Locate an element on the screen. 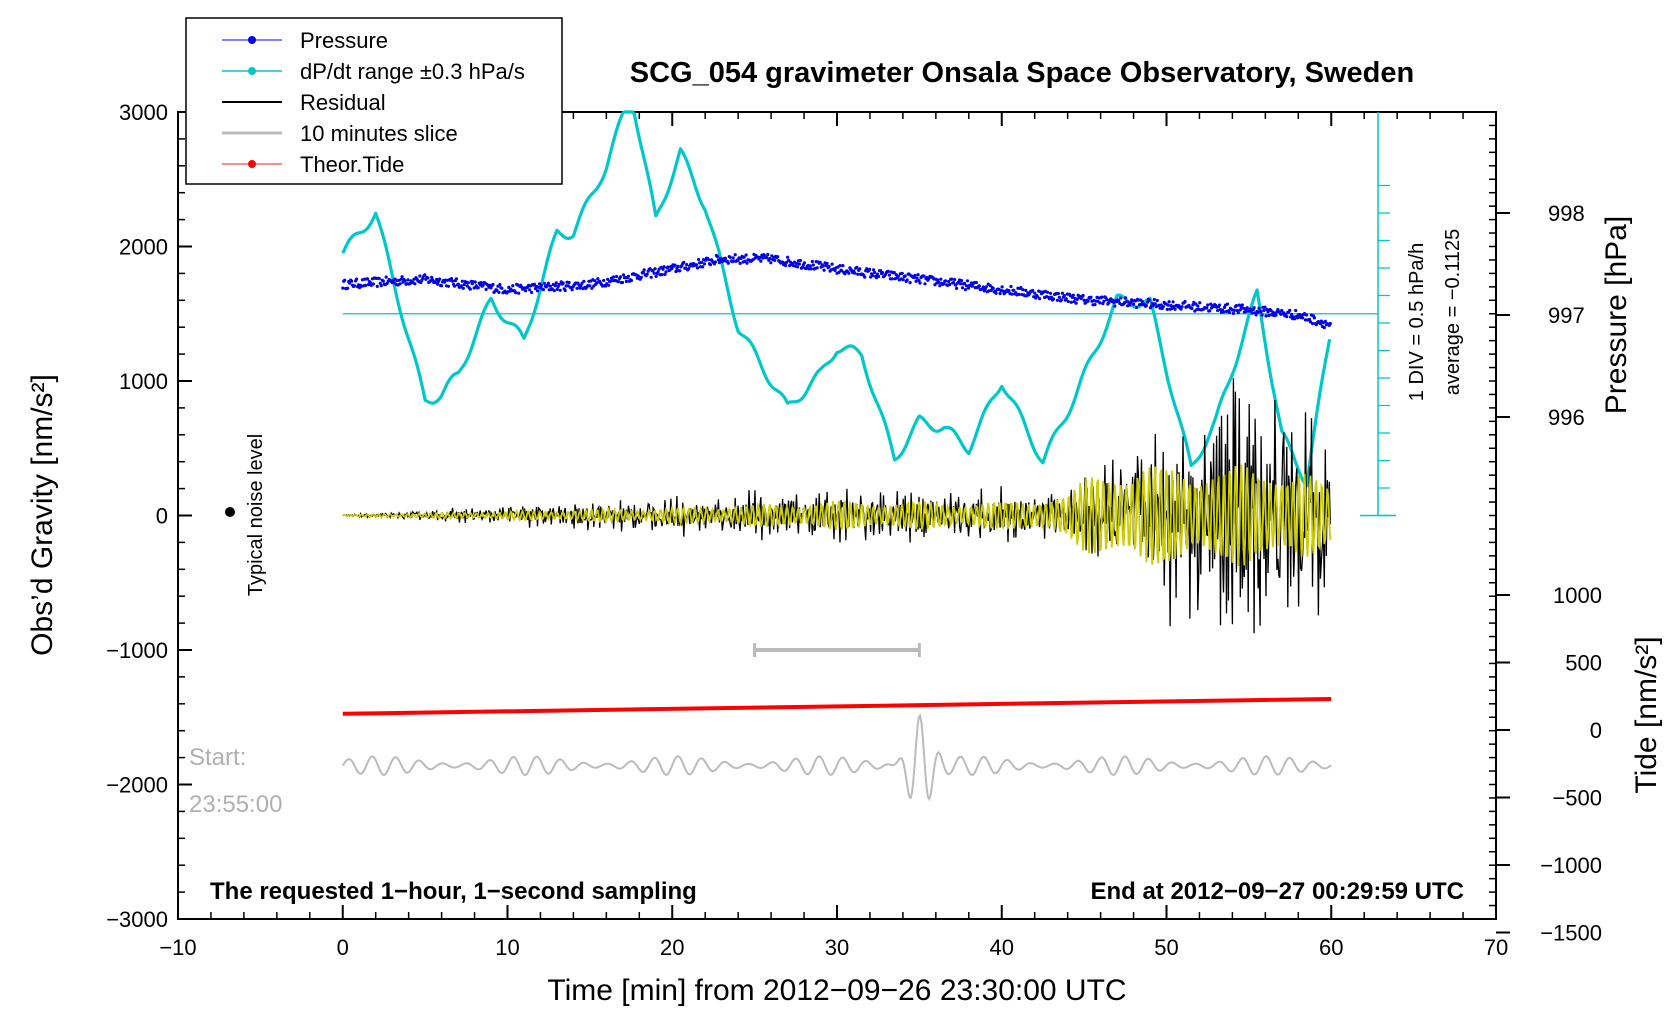 This screenshot has width=1676, height=1020. legend-entry-pressure: Pressure is located at coordinates (305, 40).